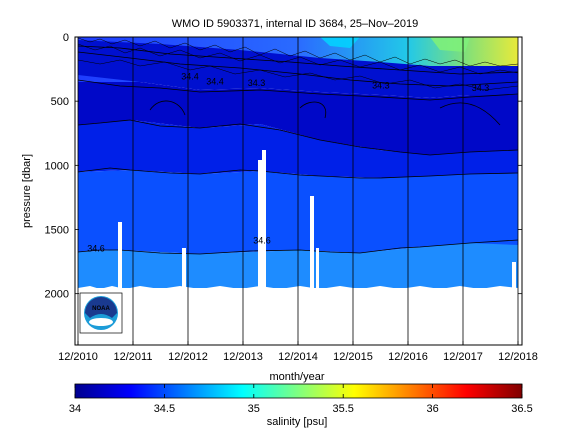 The height and width of the screenshot is (432, 576). I want to click on x-tick-label: 12/2011, so click(133, 357).